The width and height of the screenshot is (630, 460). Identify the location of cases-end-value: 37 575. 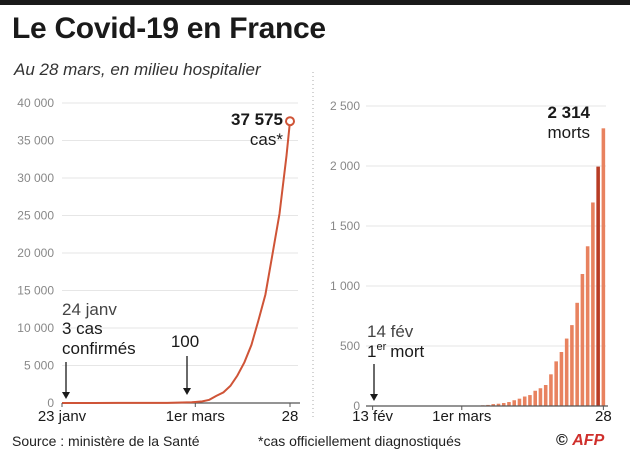
(257, 119).